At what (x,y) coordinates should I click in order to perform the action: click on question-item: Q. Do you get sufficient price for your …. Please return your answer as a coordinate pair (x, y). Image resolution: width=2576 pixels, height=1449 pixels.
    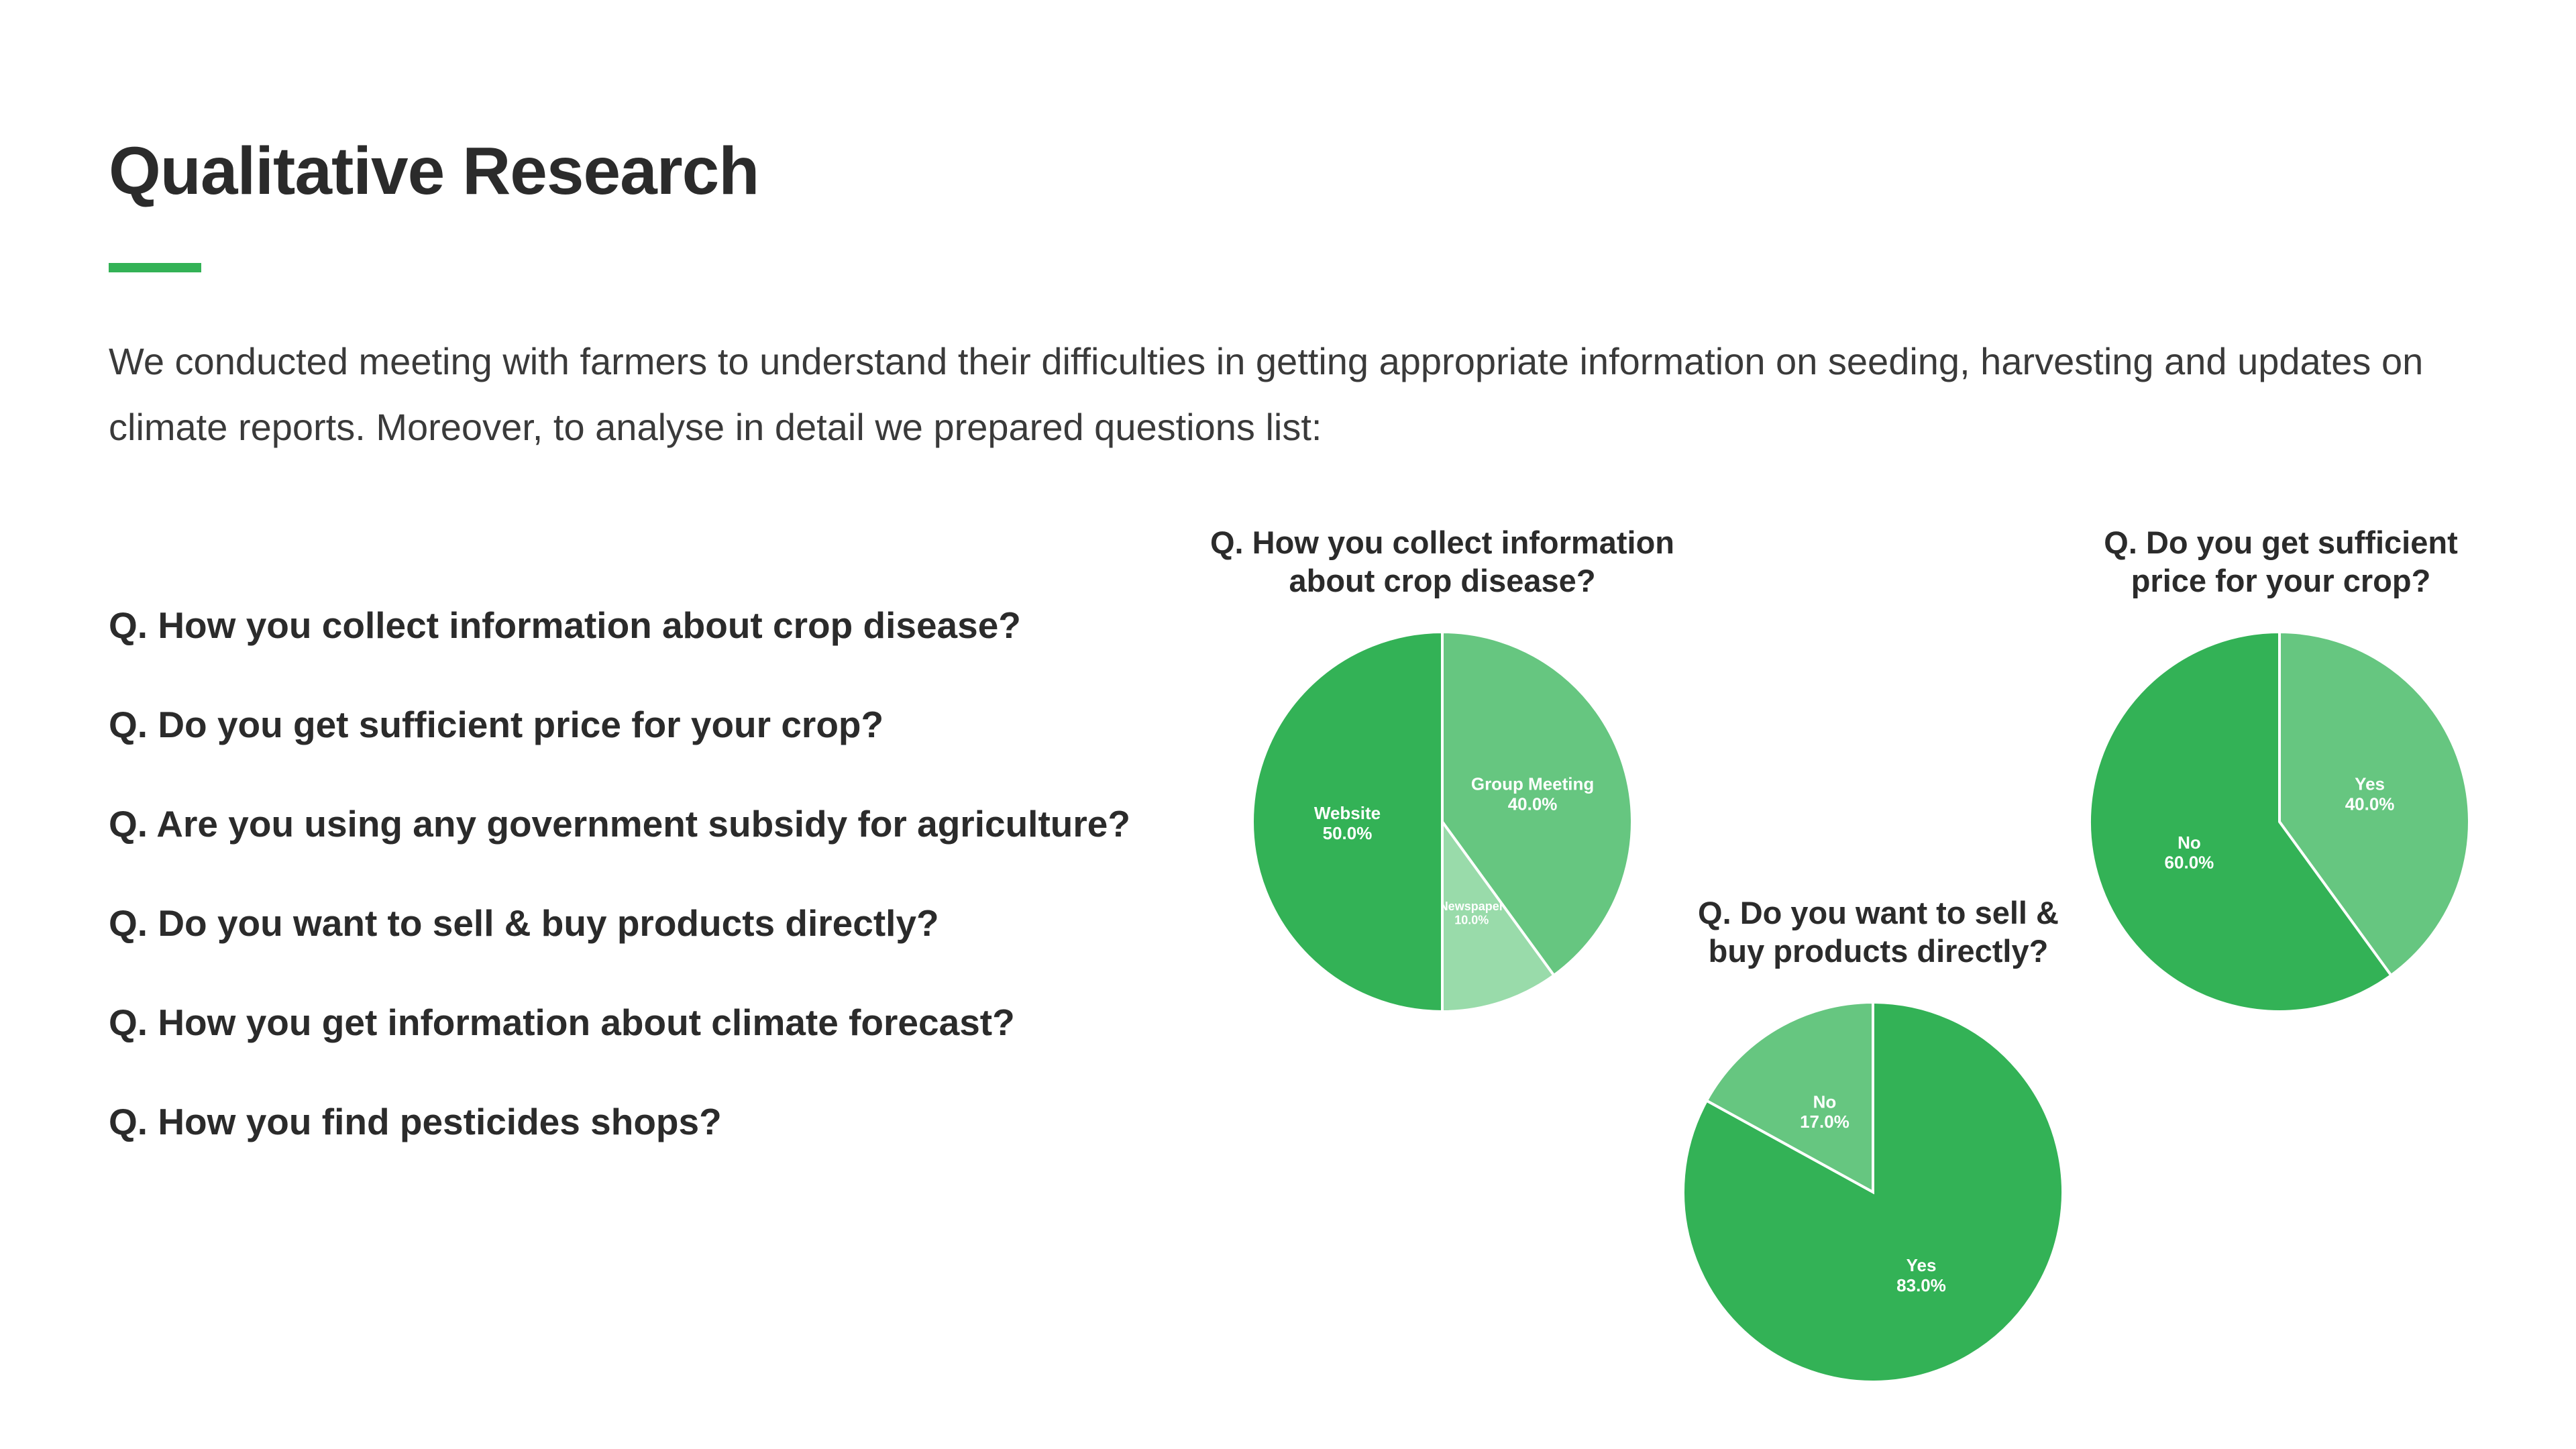
    Looking at the image, I should click on (496, 724).